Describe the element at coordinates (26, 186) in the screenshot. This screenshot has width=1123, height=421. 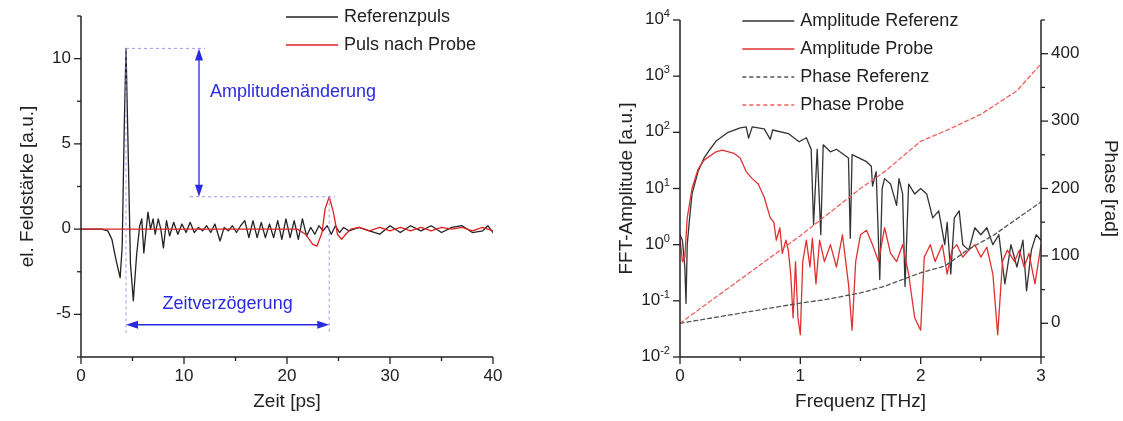
I see `y-axis-title: el. Feldstärke [a.u.]` at that location.